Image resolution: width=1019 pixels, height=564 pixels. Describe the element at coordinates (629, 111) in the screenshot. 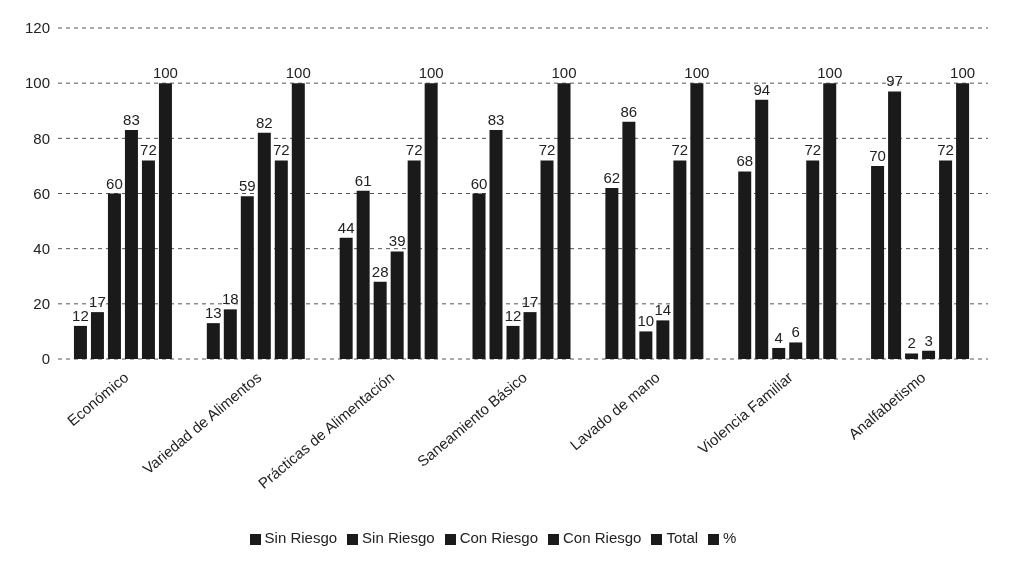

I see `data-label: 86` at that location.